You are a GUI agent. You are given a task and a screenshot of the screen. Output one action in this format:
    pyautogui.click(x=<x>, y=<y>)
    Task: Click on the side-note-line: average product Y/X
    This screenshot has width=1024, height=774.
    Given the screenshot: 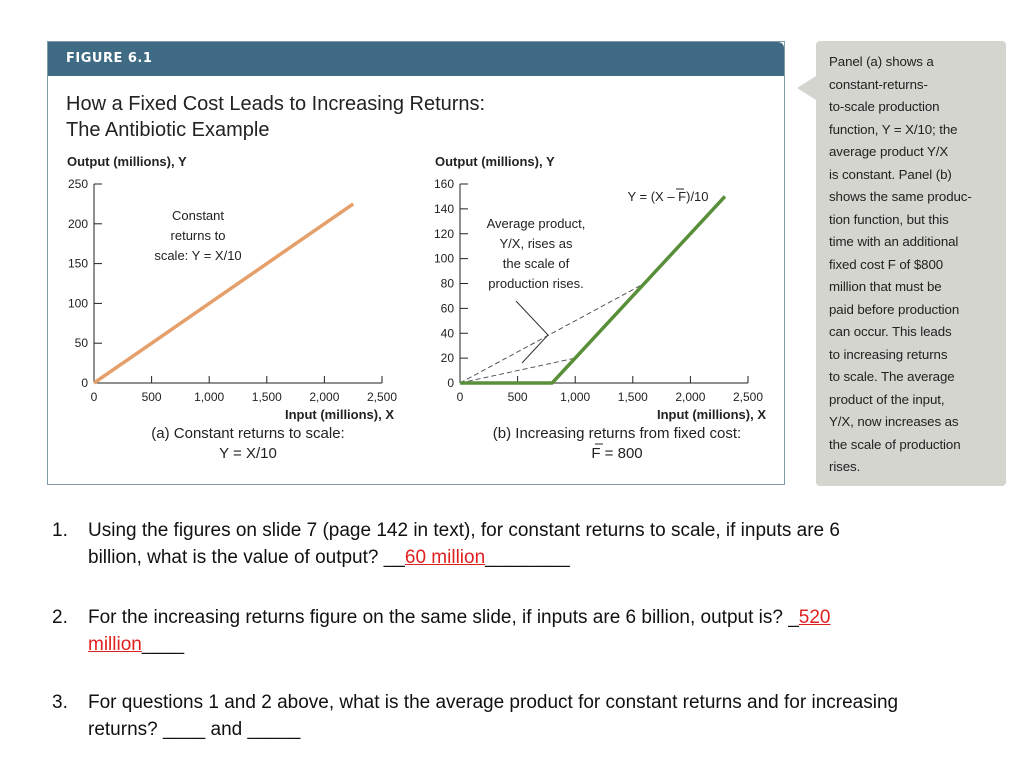 What is the action you would take?
    pyautogui.click(x=889, y=151)
    